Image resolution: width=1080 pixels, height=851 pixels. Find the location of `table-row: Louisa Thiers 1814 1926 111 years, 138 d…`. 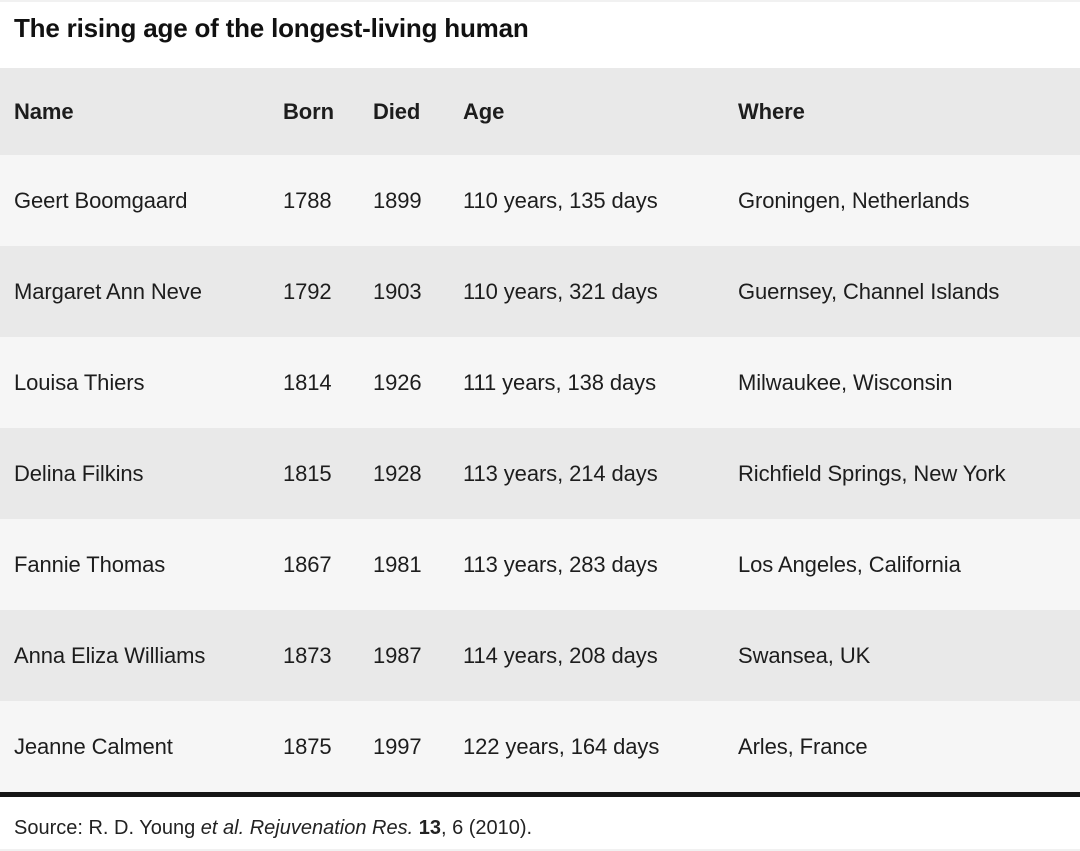

table-row: Louisa Thiers 1814 1926 111 years, 138 d… is located at coordinates (540, 382).